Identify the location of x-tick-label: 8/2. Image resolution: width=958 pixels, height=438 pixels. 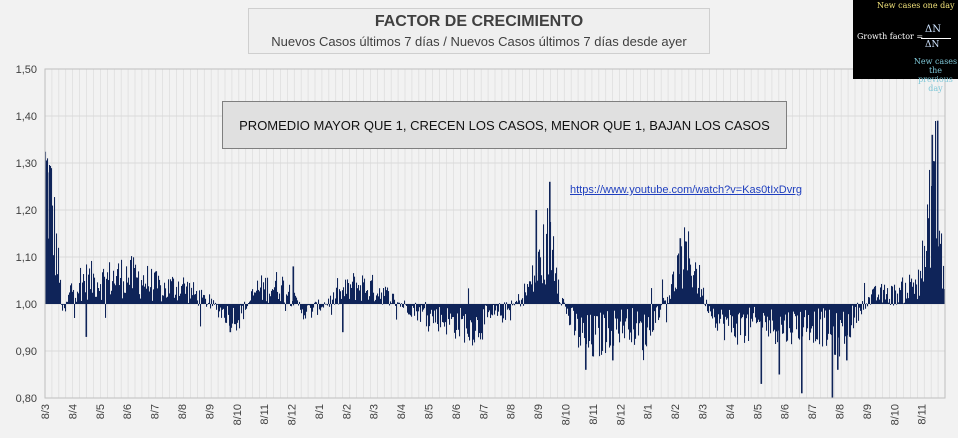
(347, 411).